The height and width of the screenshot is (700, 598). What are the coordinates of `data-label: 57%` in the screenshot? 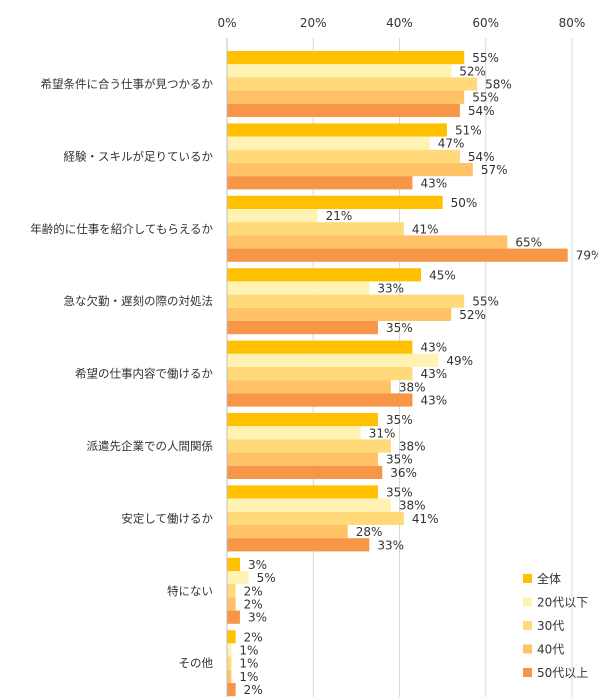 It's located at (494, 170).